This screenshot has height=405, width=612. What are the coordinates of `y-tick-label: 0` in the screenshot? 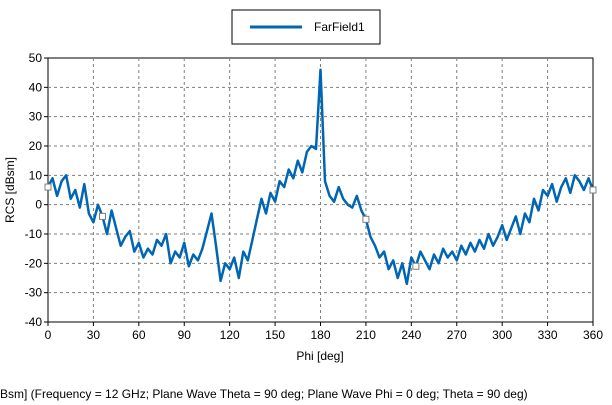 It's located at (38, 205).